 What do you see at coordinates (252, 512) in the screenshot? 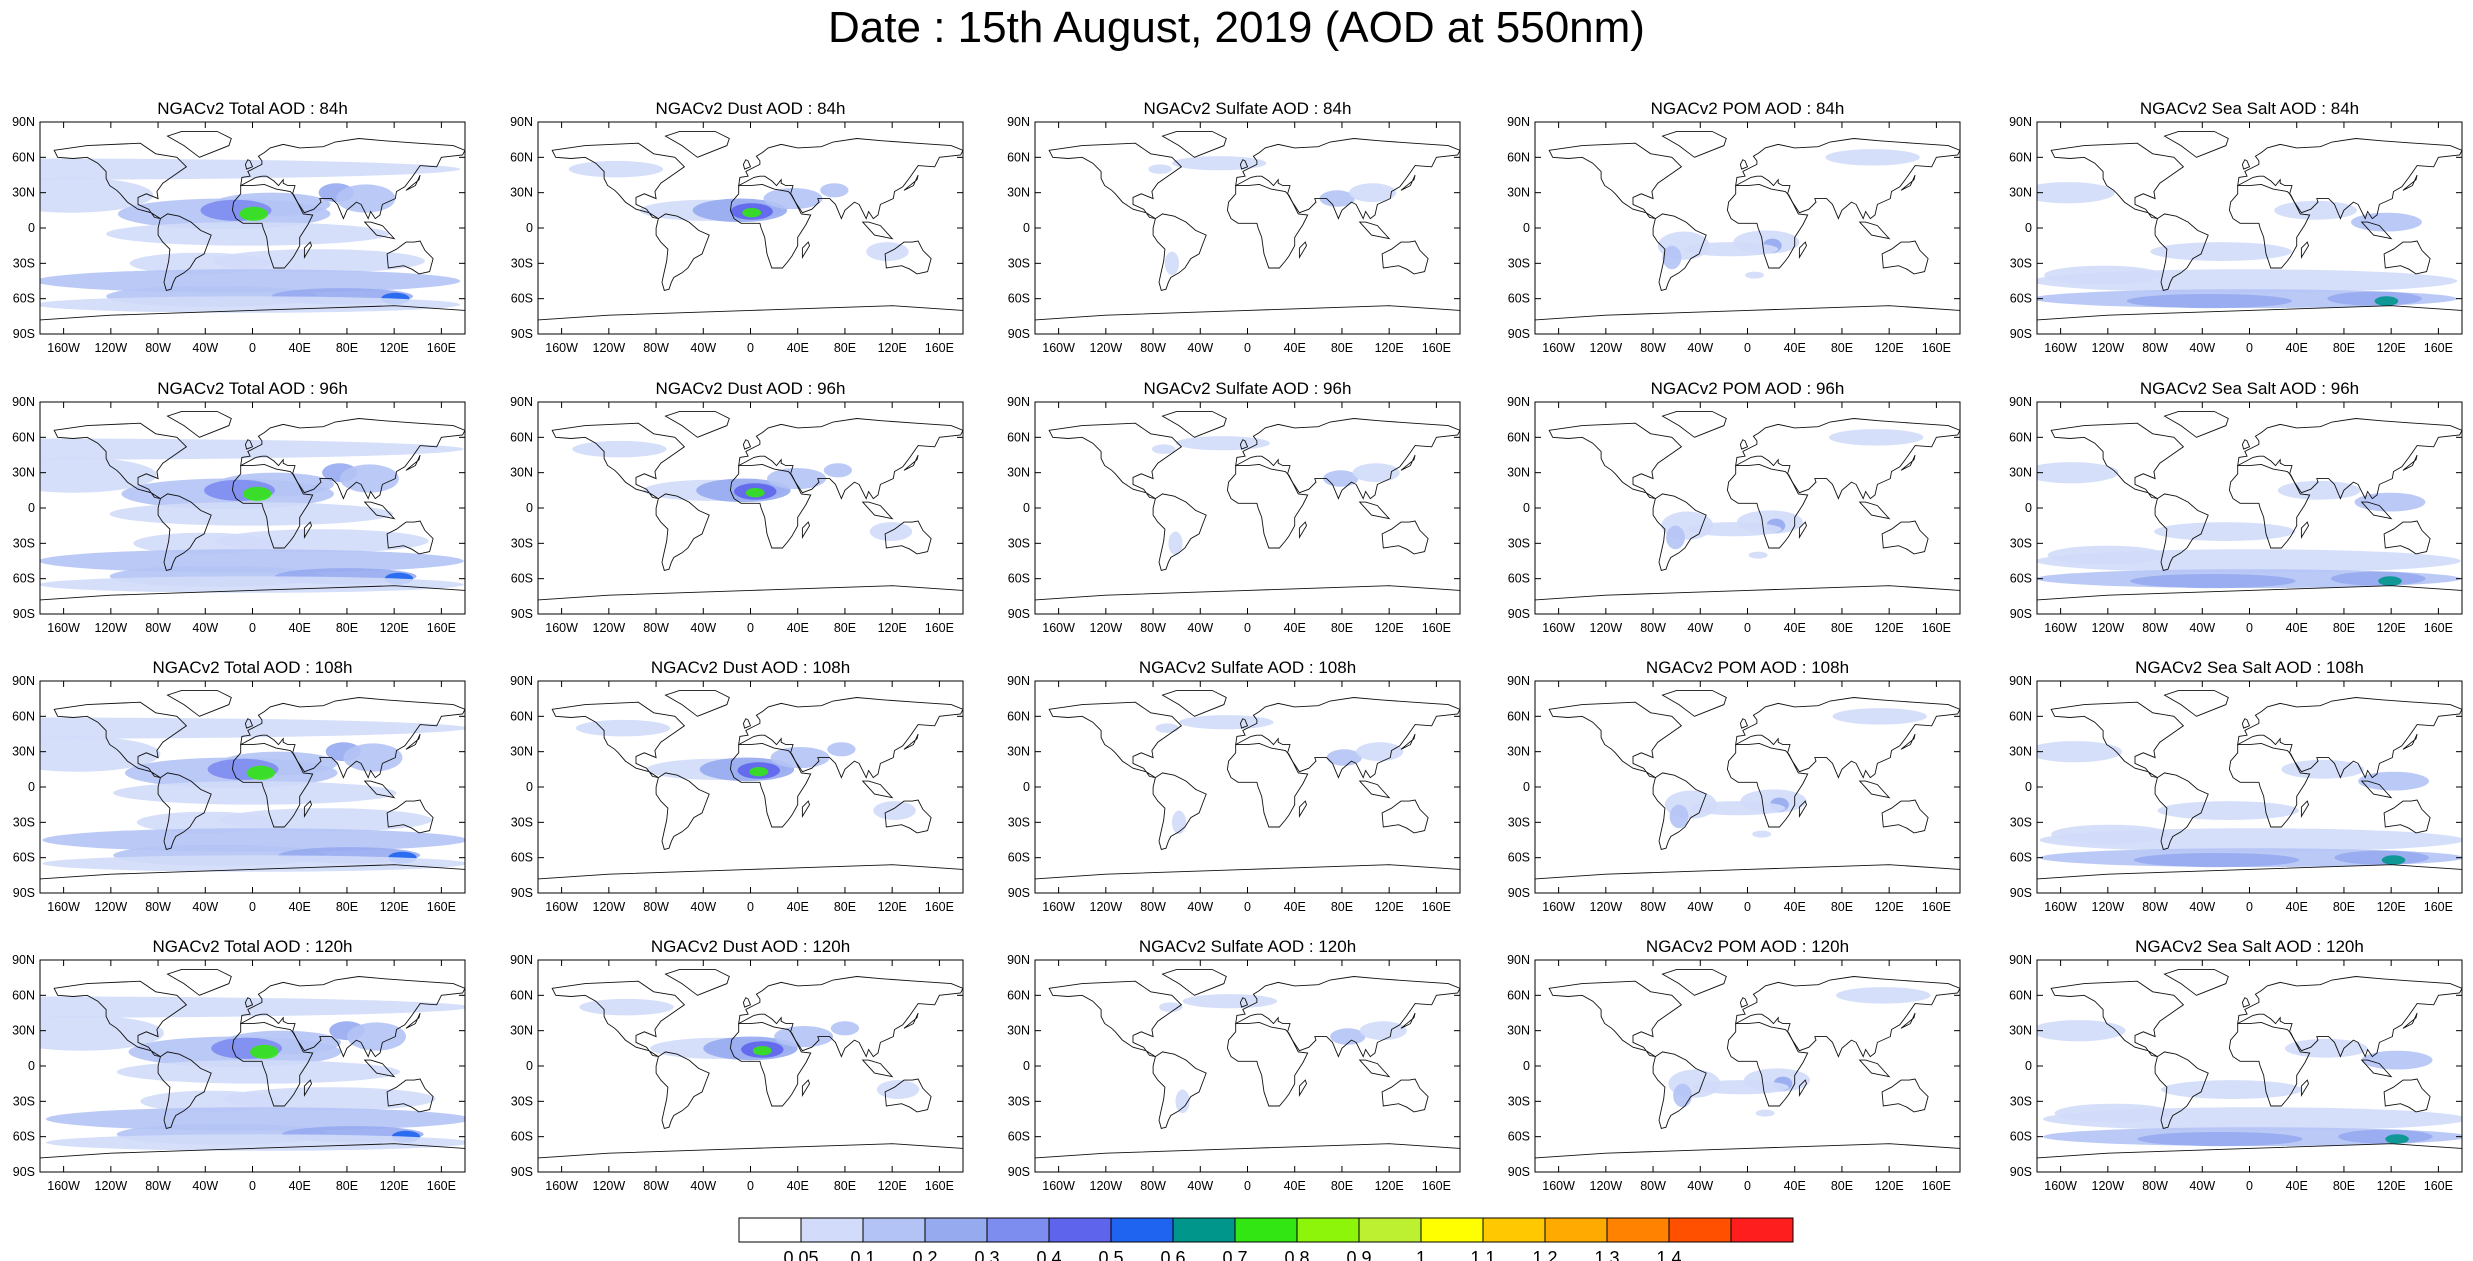
I see `coastlines` at bounding box center [252, 512].